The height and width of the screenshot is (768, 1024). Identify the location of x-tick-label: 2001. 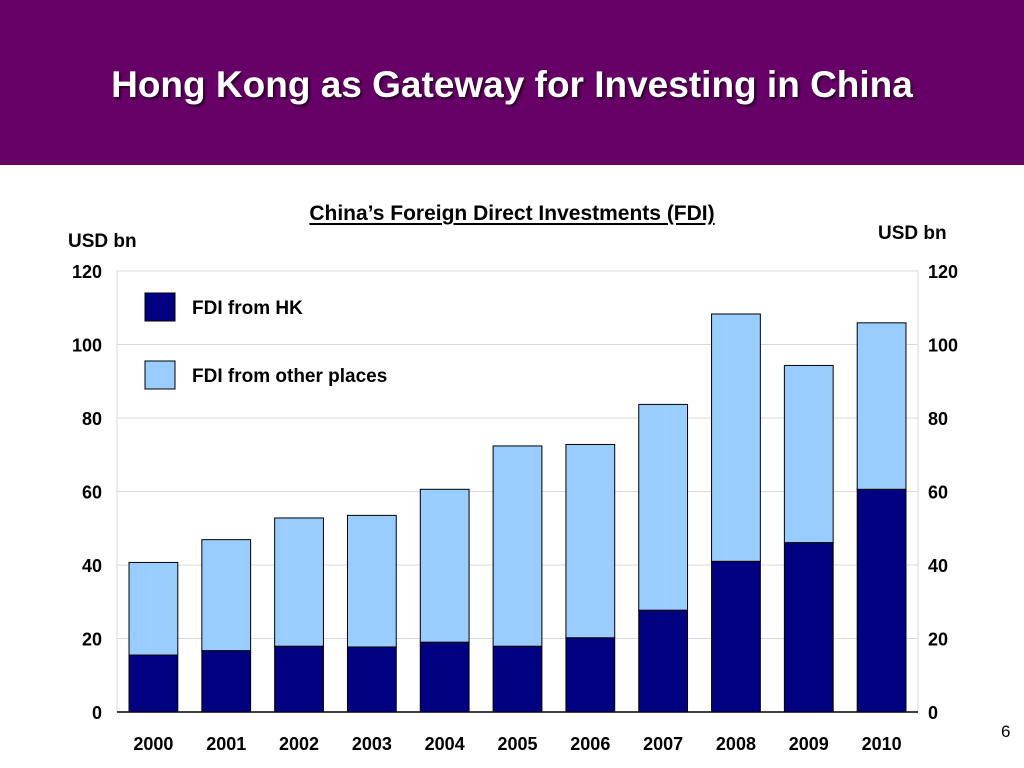
(226, 744).